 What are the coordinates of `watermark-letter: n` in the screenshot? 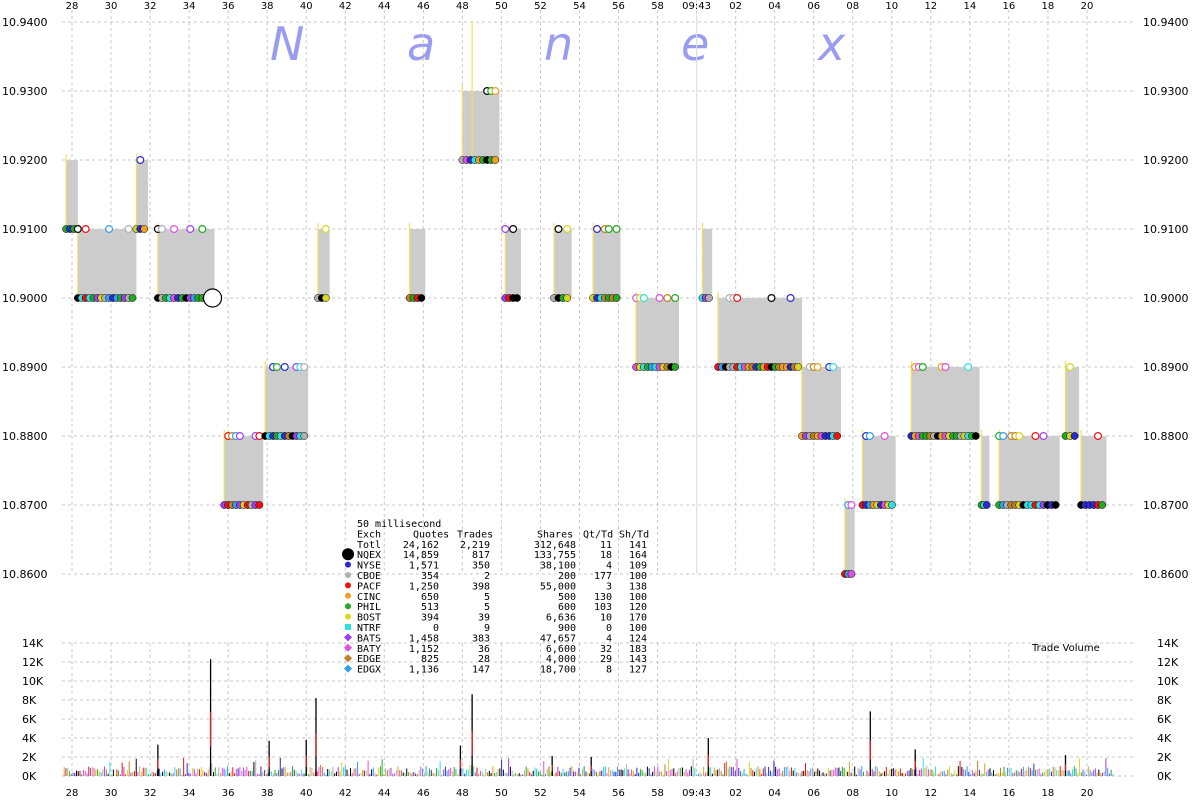 It's located at (558, 44).